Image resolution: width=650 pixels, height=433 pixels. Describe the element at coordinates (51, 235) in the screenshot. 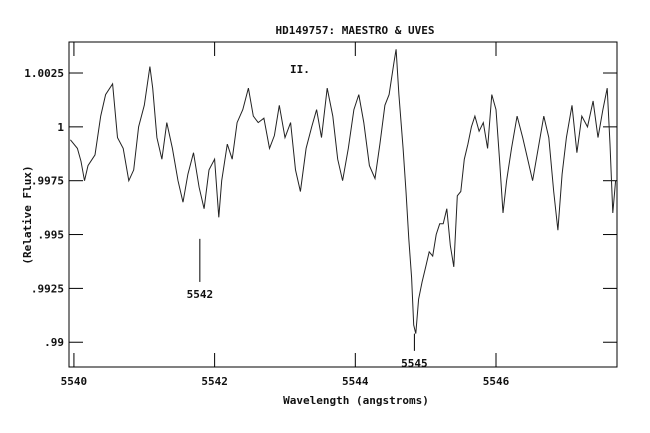

I see `y-tick-label: .995` at that location.